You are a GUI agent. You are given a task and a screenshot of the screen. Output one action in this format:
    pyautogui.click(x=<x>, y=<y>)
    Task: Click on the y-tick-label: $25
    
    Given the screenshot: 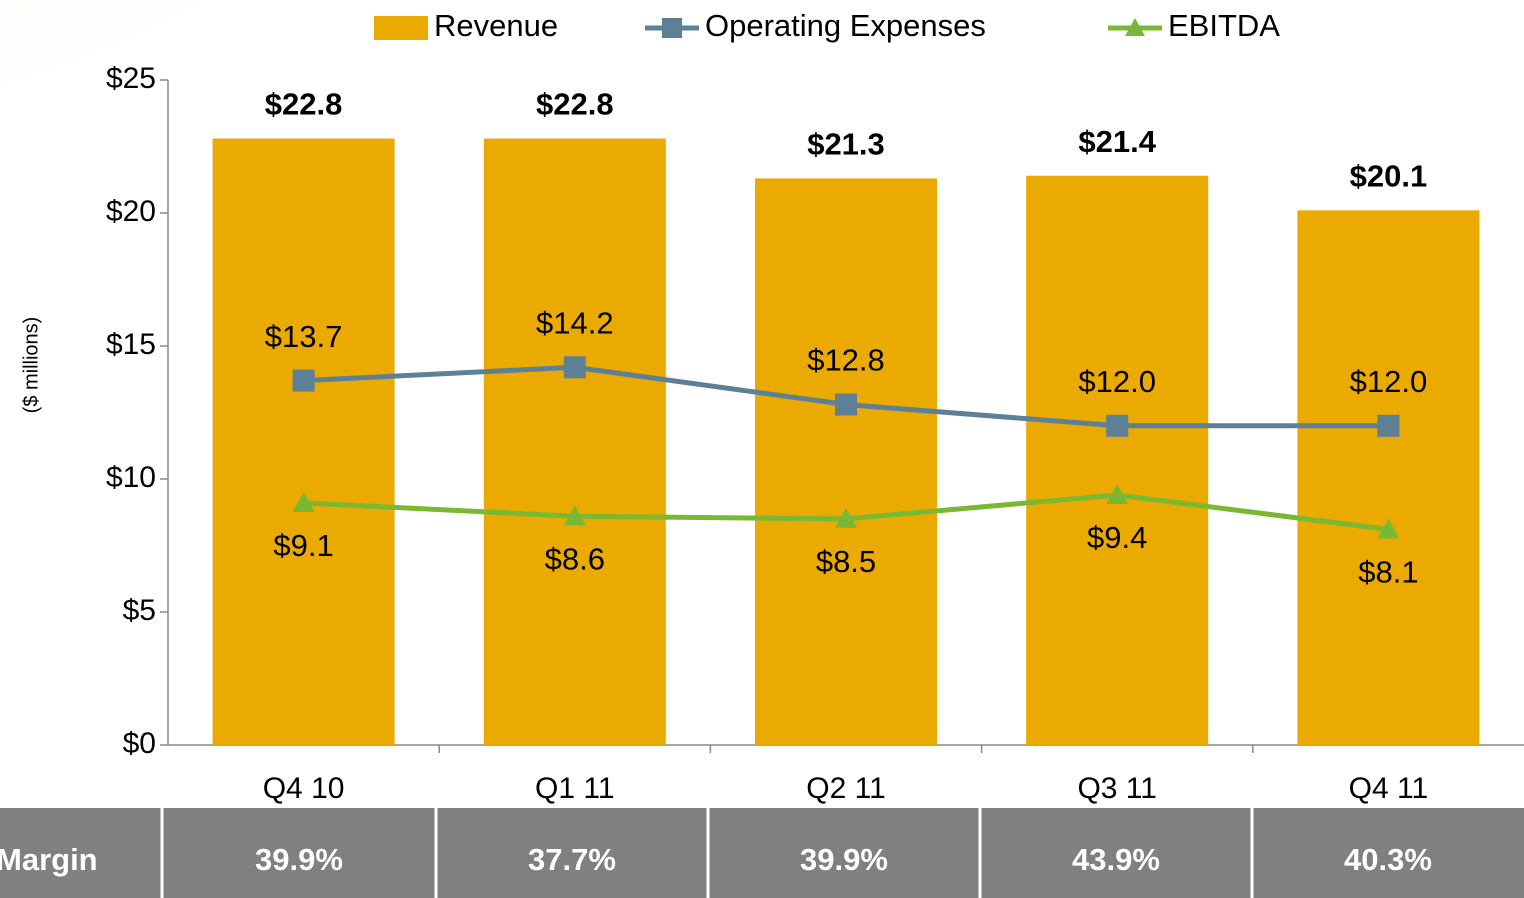 What is the action you would take?
    pyautogui.click(x=131, y=78)
    